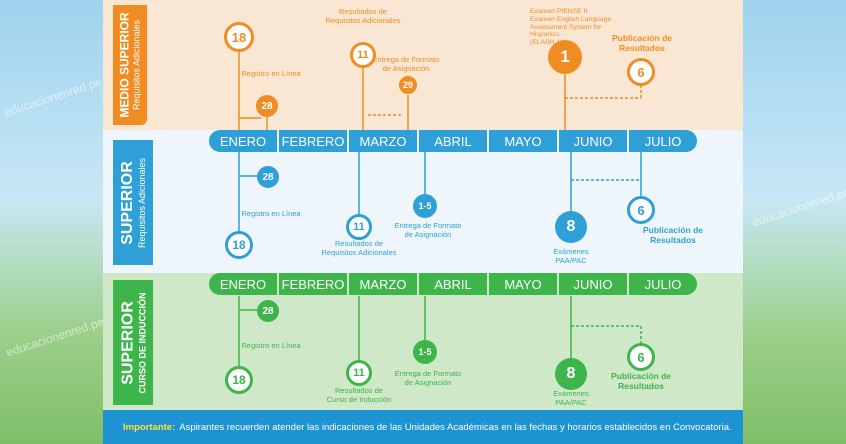 The image size is (846, 444). I want to click on exam-line: Examen PIENSE II, so click(559, 11).